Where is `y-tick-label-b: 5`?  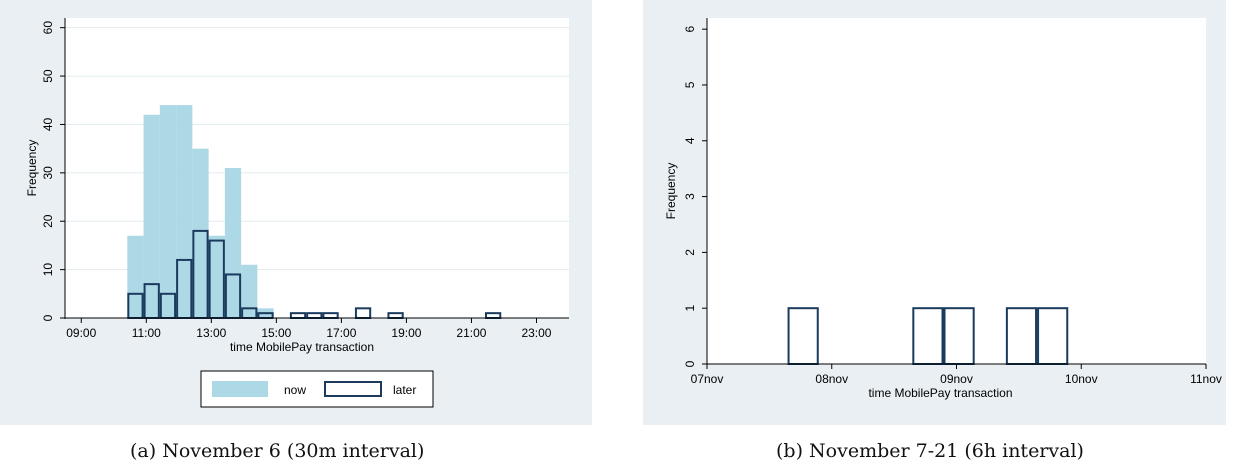
y-tick-label-b: 5 is located at coordinates (690, 84).